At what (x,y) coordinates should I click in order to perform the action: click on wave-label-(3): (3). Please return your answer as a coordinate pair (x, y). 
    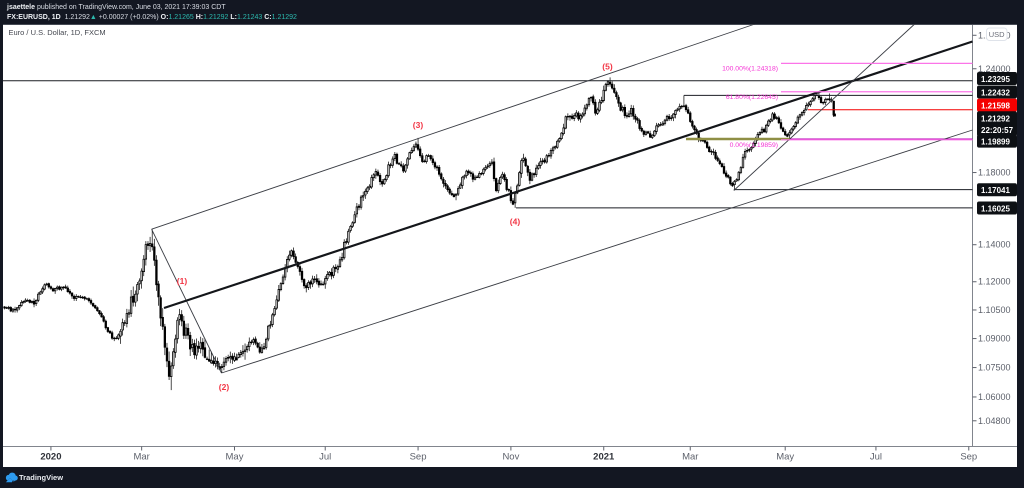
    Looking at the image, I should click on (418, 125).